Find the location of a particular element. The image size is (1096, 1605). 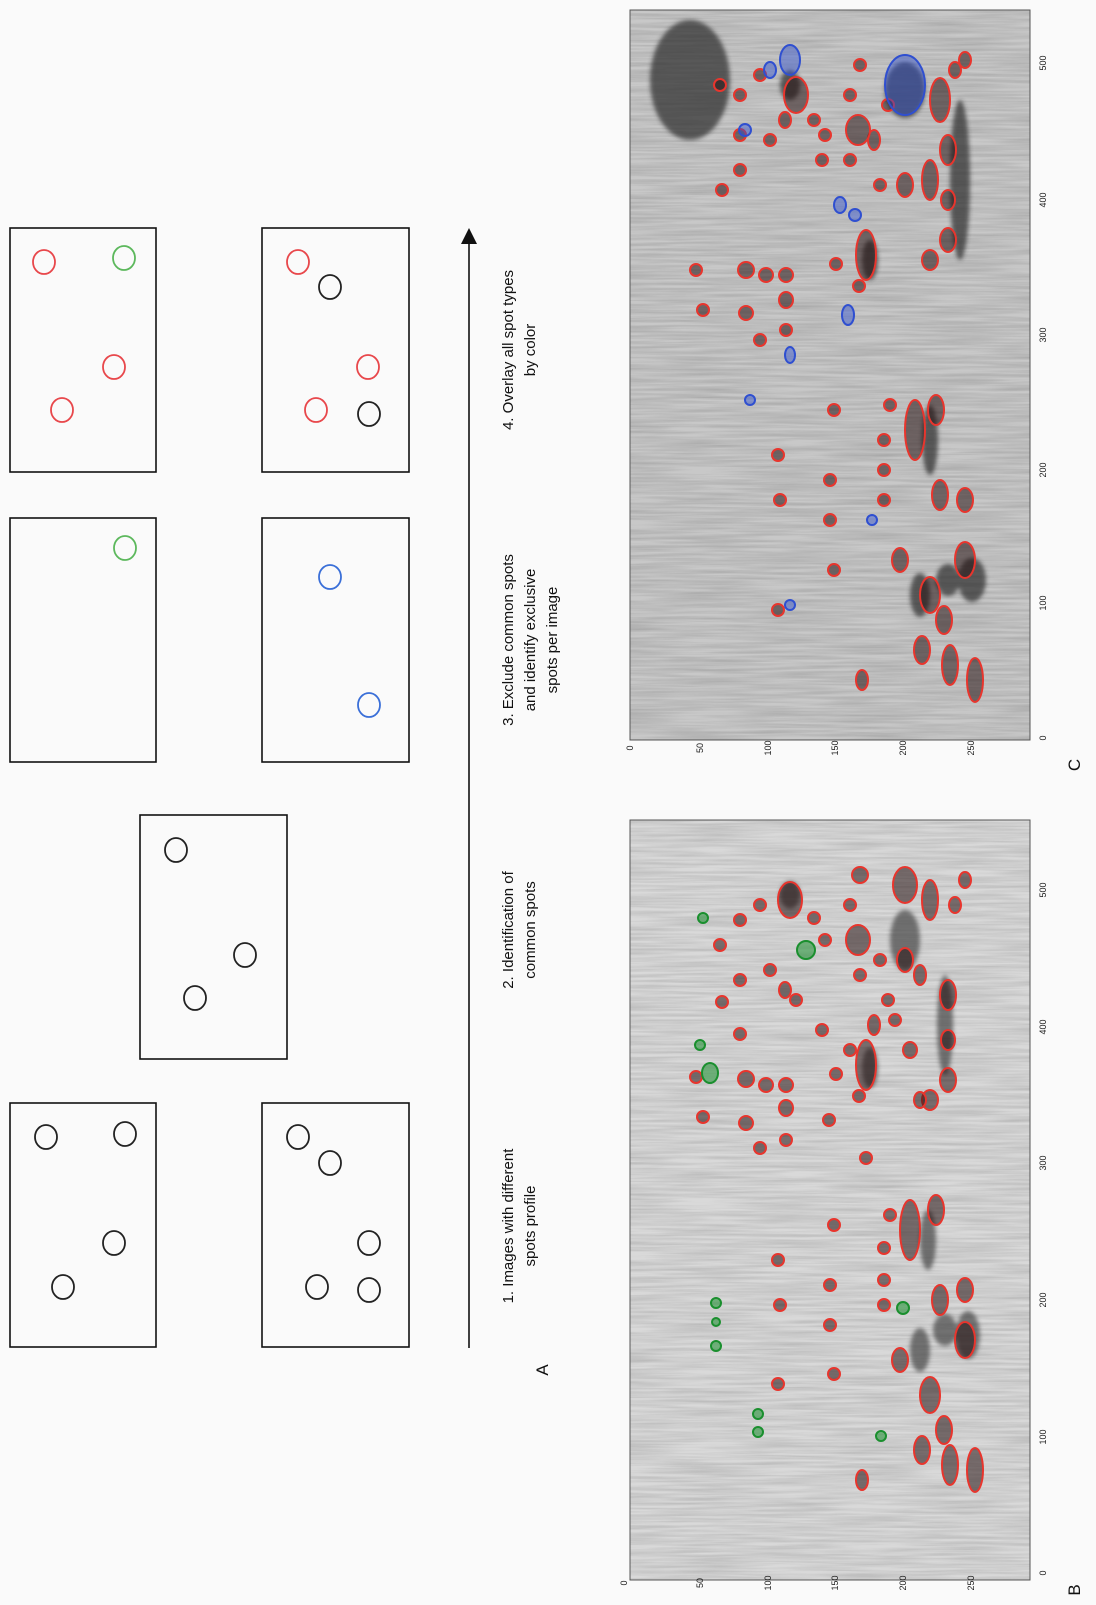

tick-label: 200 is located at coordinates (1043, 469).